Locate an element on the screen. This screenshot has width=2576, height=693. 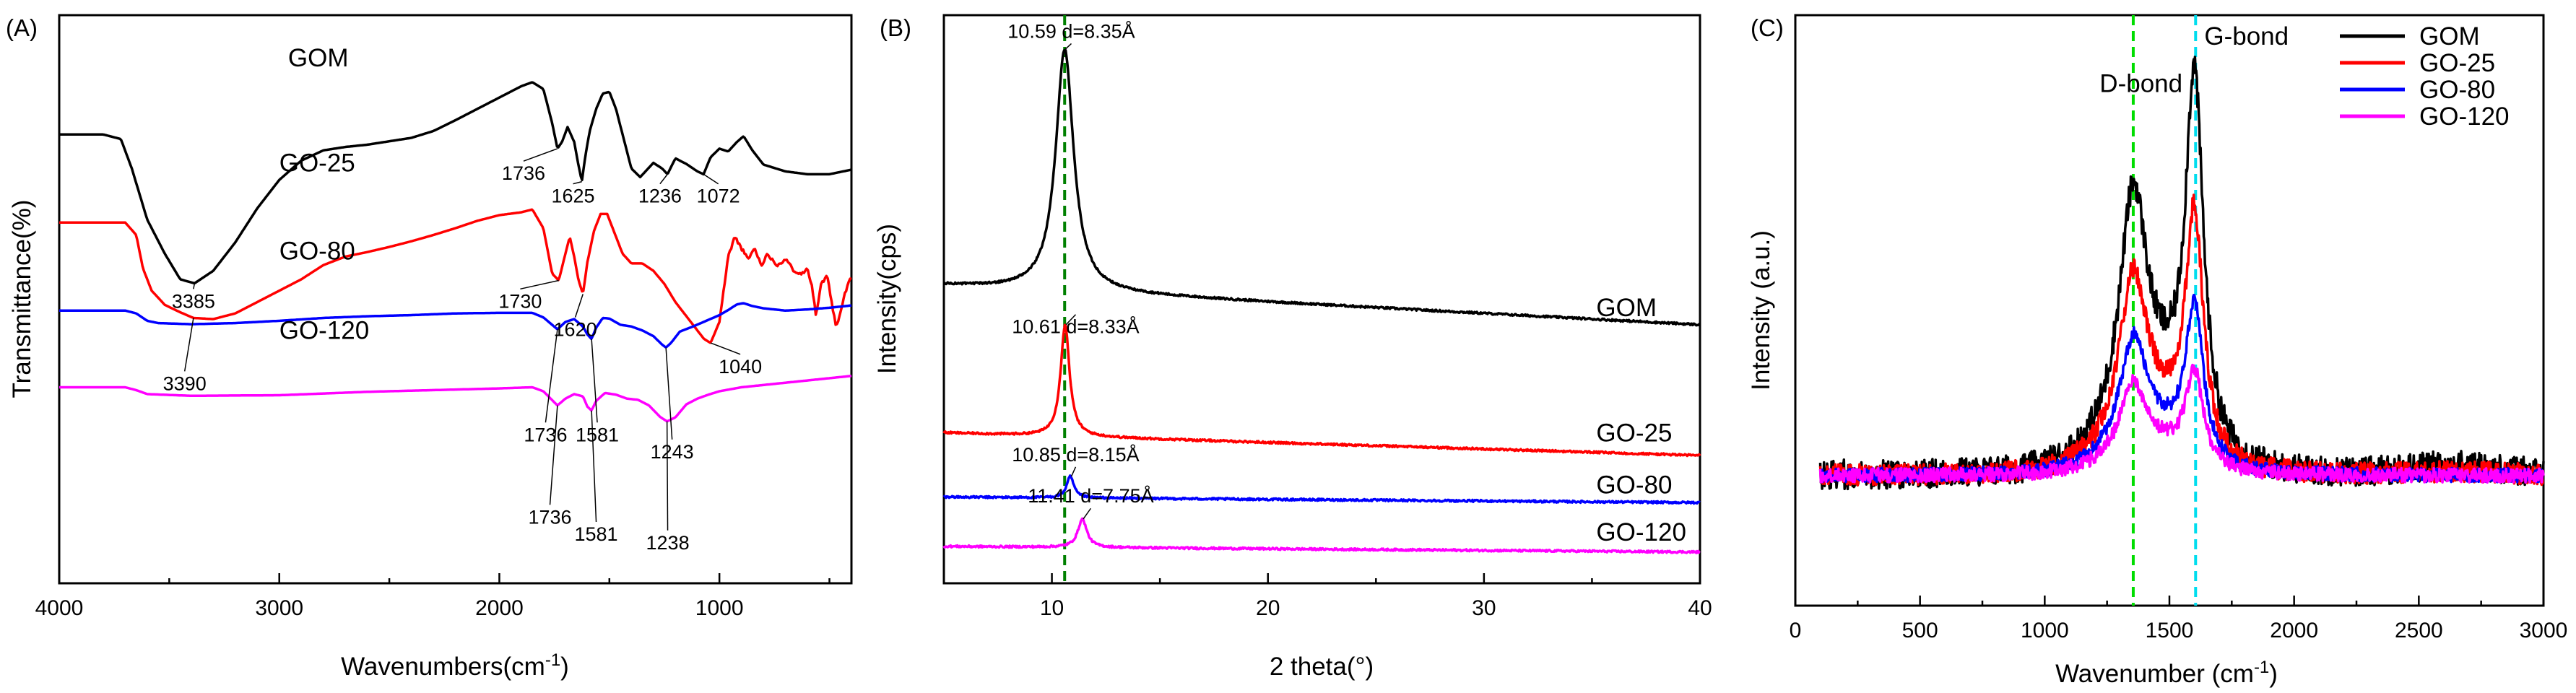
panel-a-annotation: 1236 is located at coordinates (660, 196).